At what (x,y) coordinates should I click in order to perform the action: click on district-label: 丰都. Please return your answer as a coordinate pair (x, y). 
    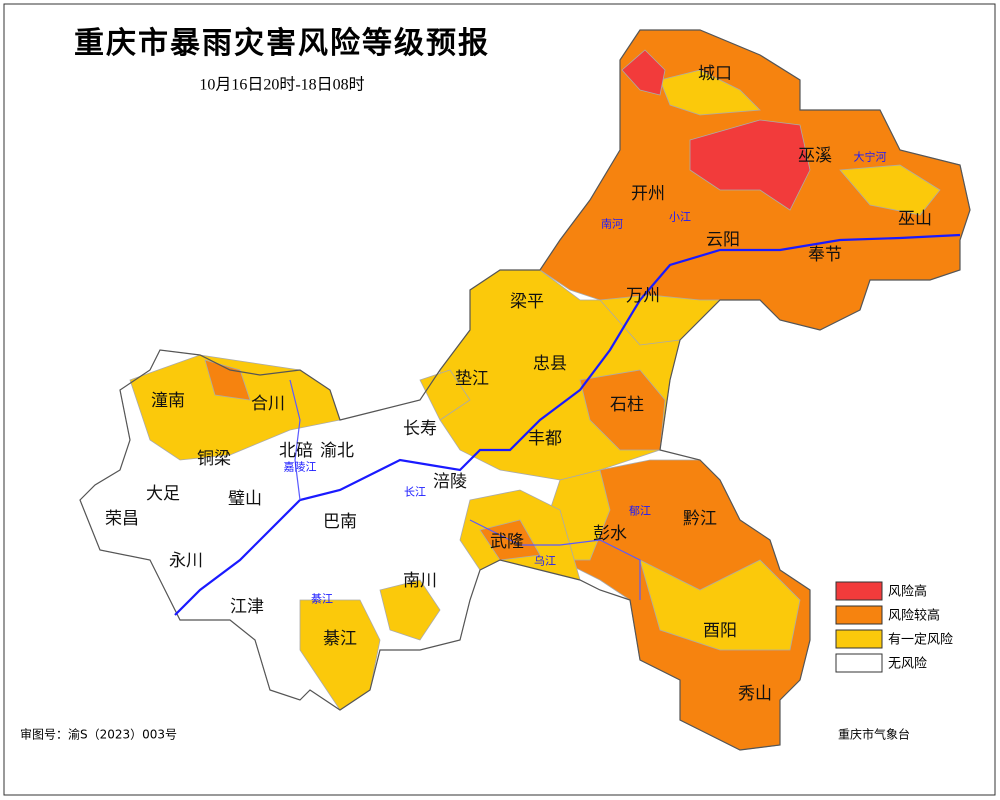
    Looking at the image, I should click on (545, 438).